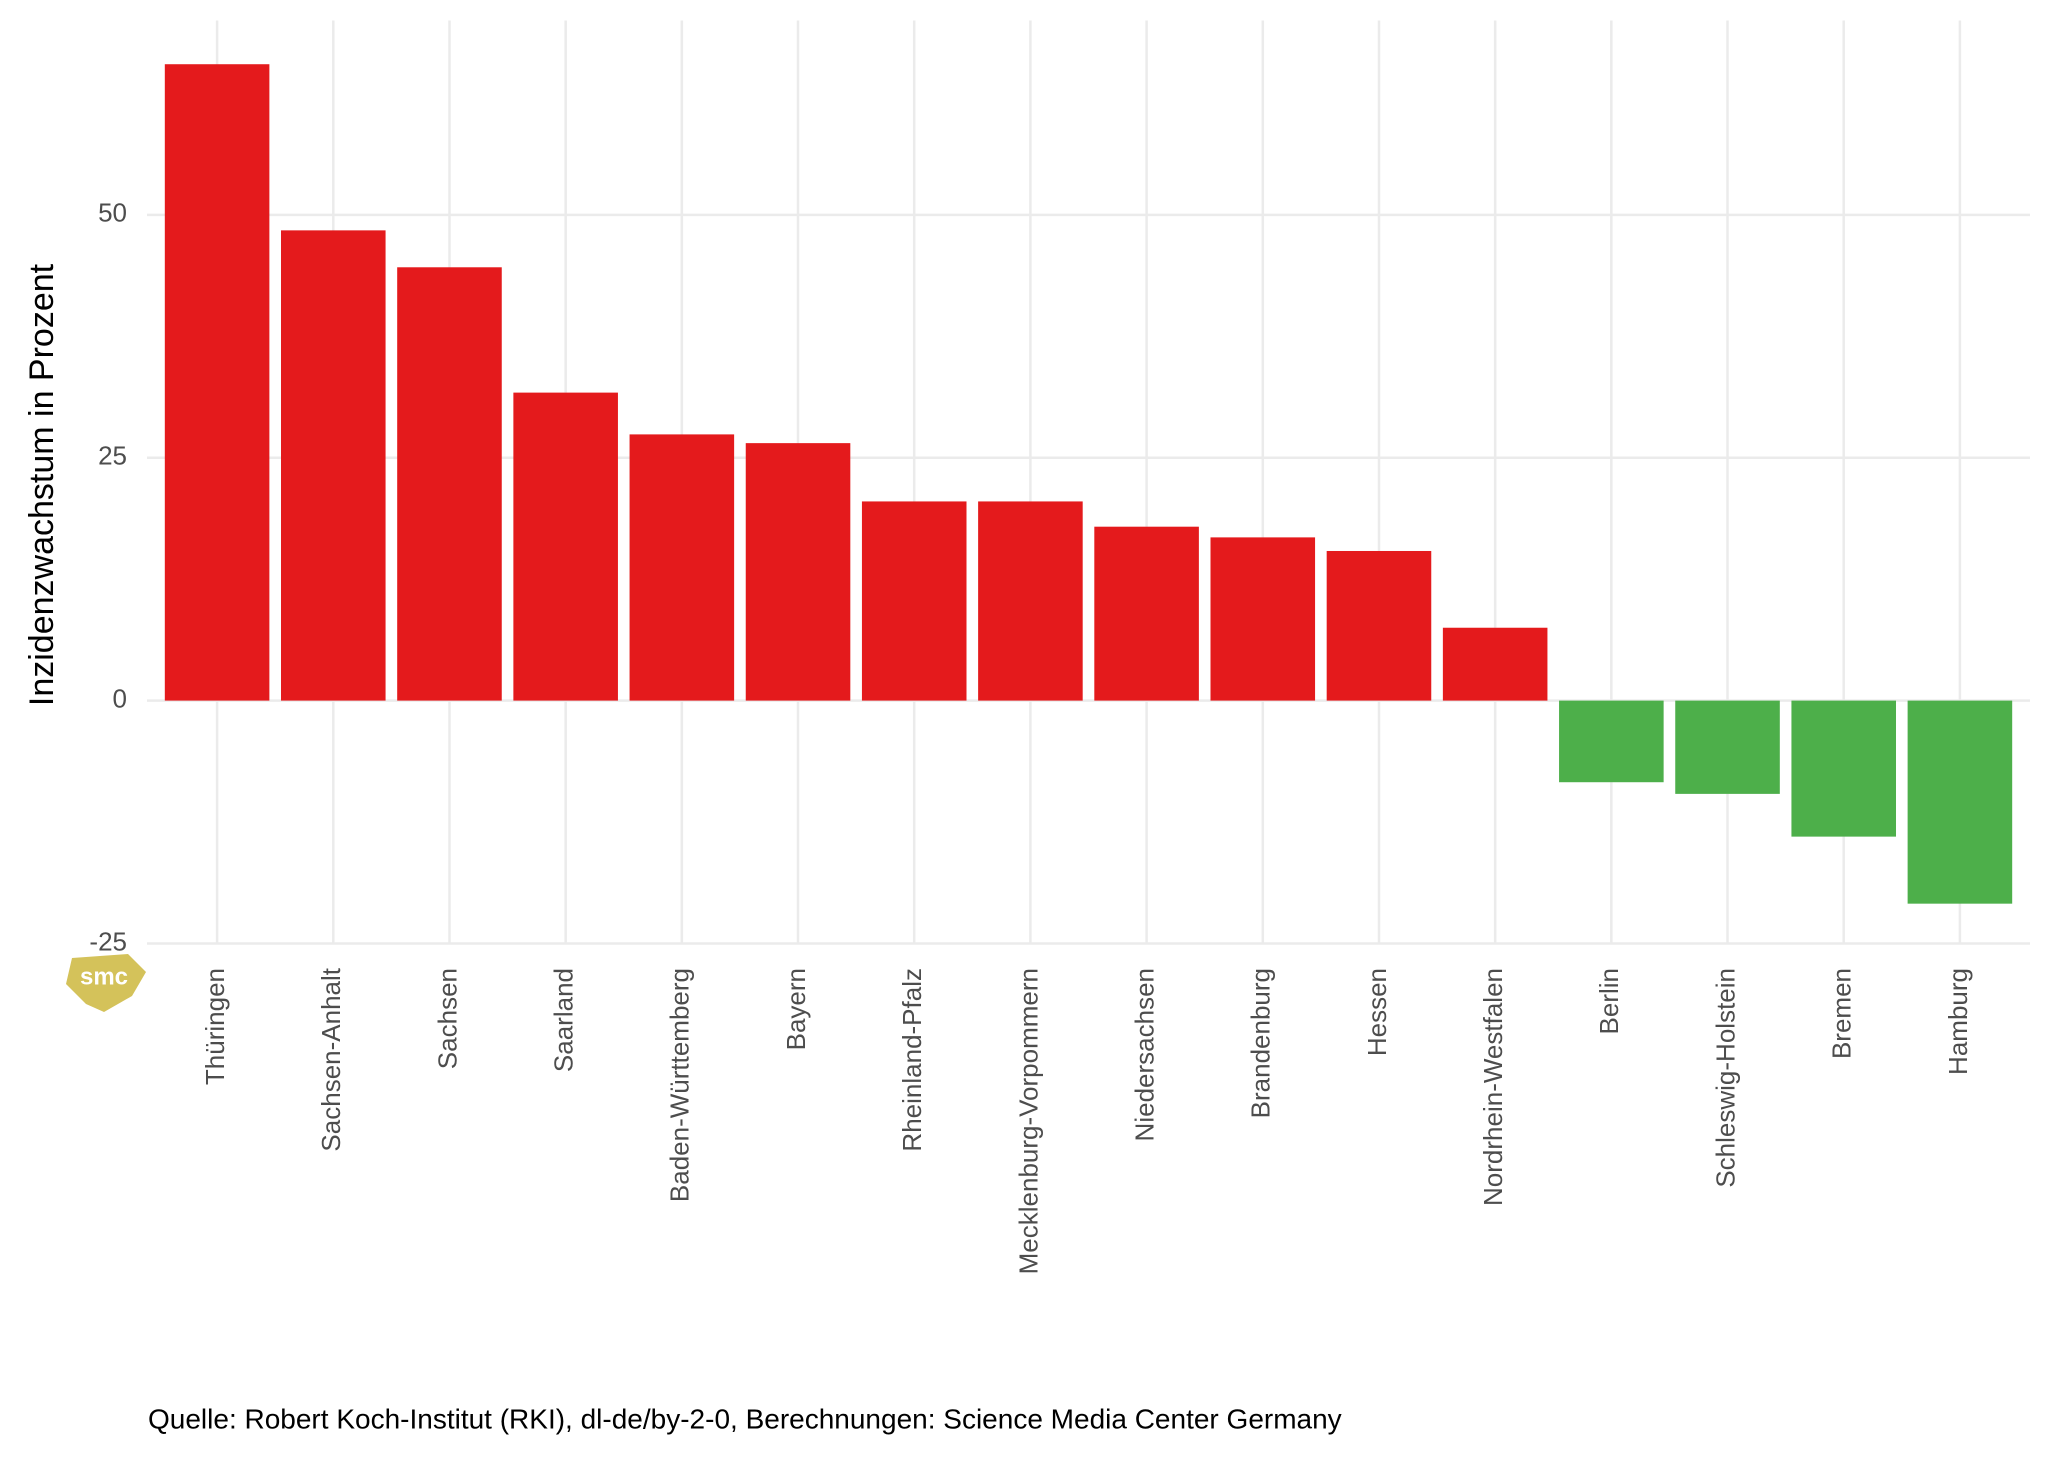 The width and height of the screenshot is (2048, 1462). Describe the element at coordinates (564, 1020) in the screenshot. I see `x-tick-label: Saarland` at that location.